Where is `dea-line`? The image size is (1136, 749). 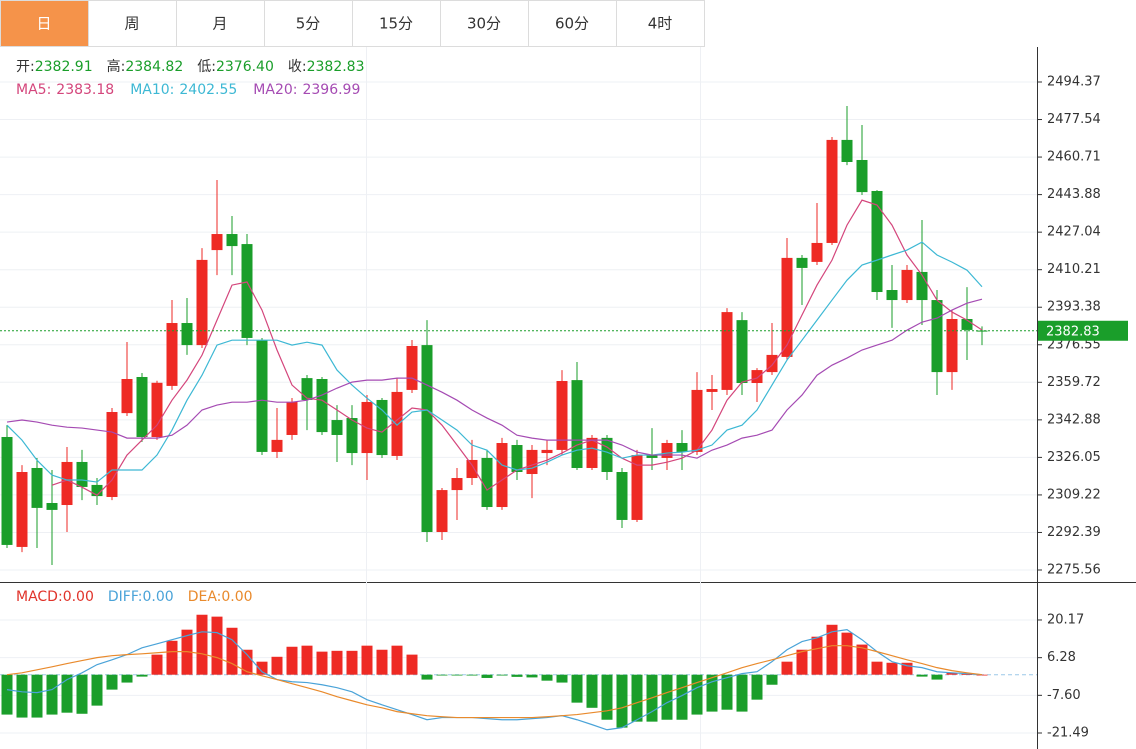 dea-line is located at coordinates (494, 682).